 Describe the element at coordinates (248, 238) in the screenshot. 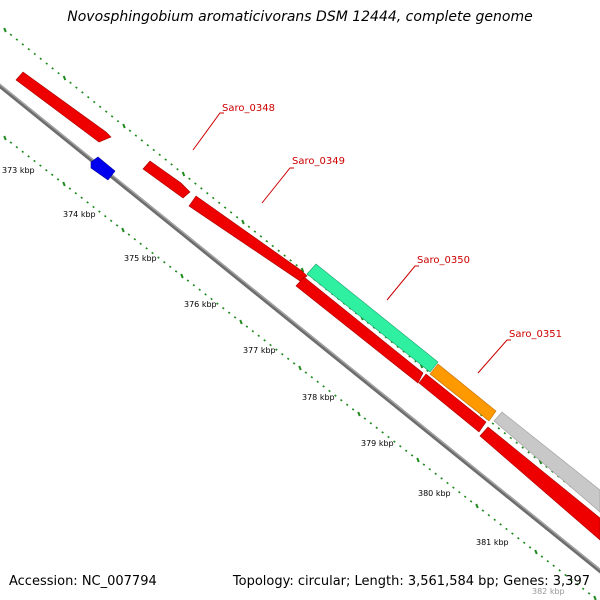

I see `gene-saro-0349-arrow` at that location.